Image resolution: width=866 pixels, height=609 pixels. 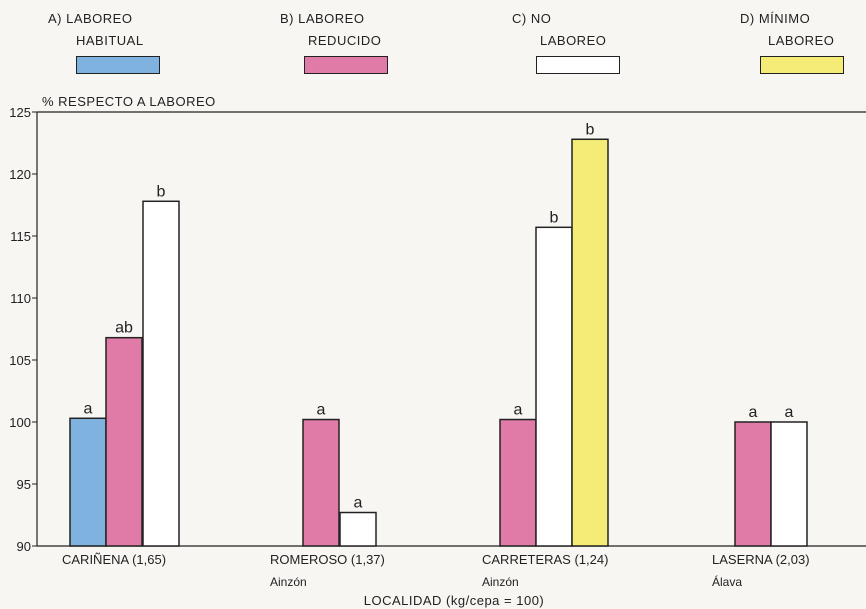 I want to click on x-axis-title: LOCALIDAD (kg/cepa = 100), so click(x=454, y=600).